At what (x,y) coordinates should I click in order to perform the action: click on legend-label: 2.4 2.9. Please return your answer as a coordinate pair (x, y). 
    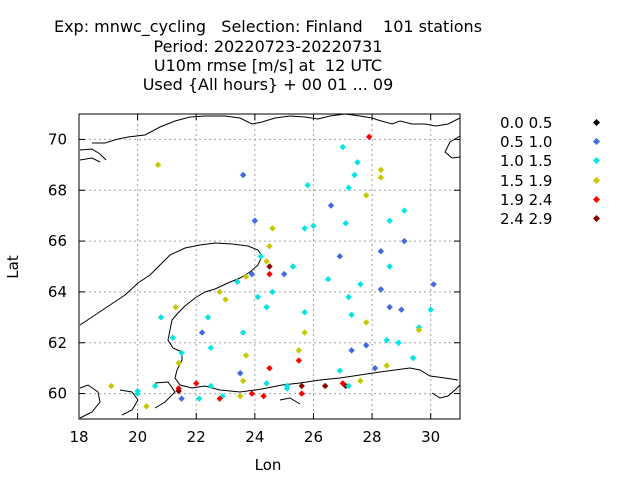
    Looking at the image, I should click on (526, 218).